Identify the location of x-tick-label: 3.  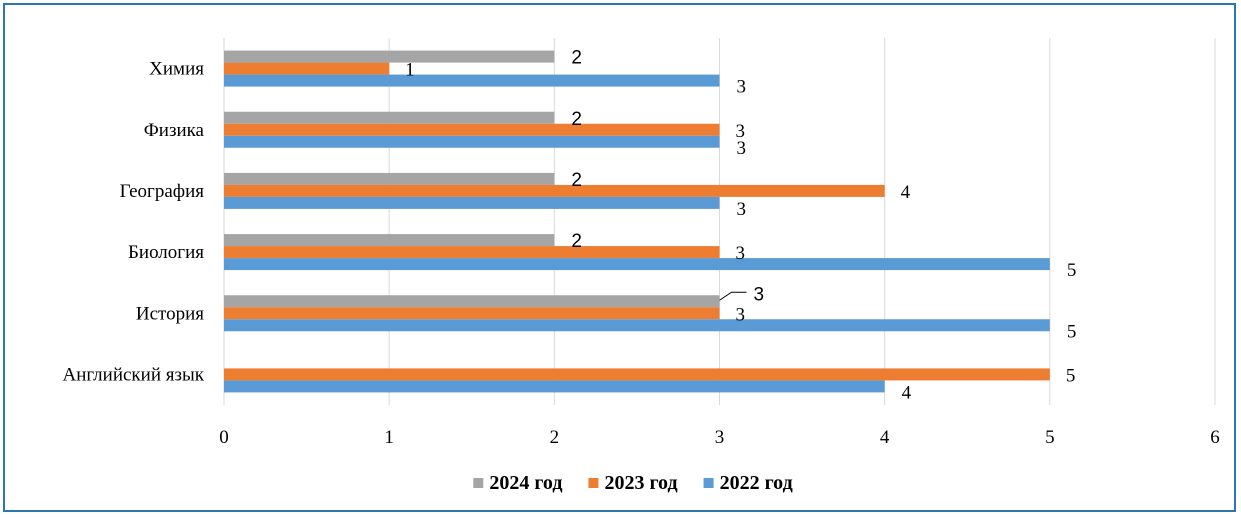
(720, 437).